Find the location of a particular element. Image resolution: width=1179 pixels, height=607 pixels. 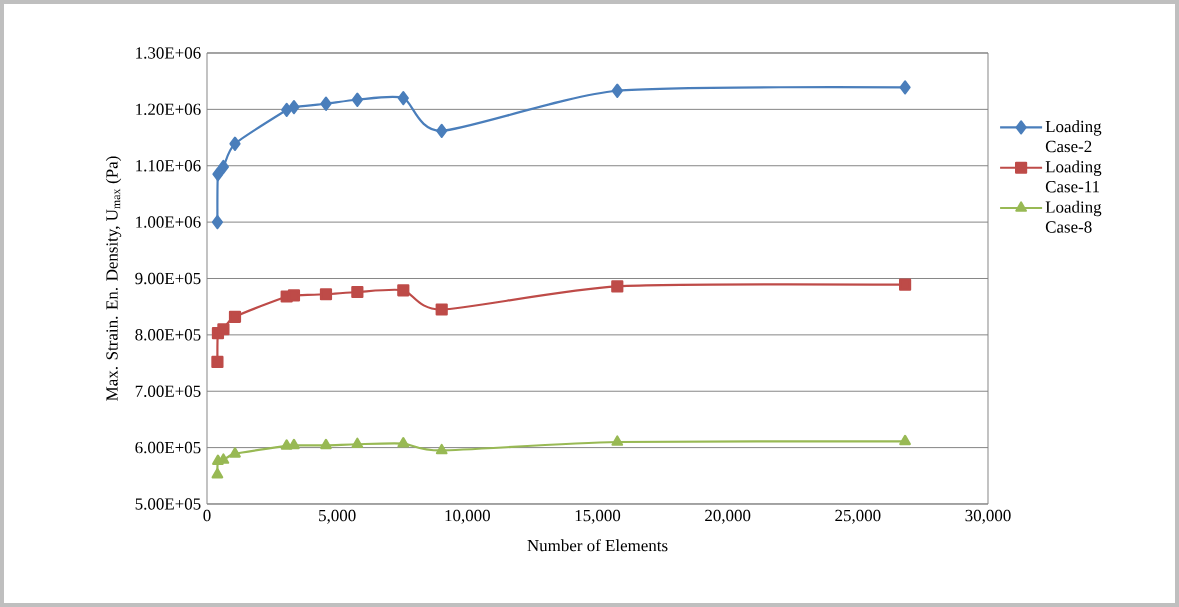

y-tick-label: 1.00E+06 is located at coordinates (168, 222).